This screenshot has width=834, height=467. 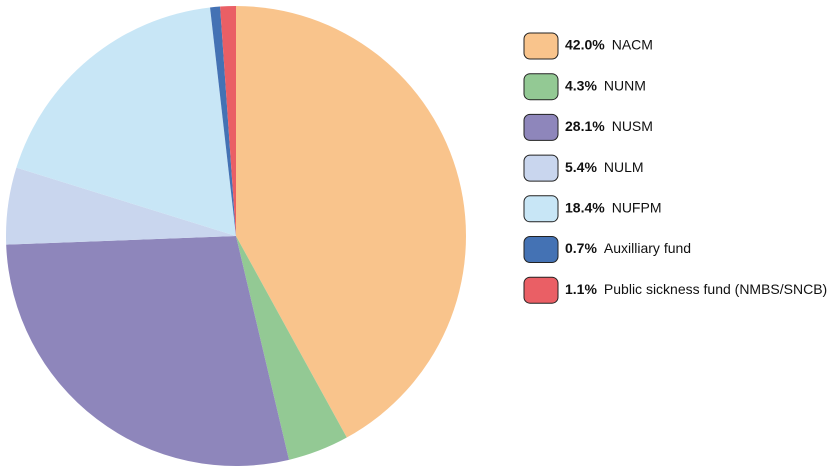 What do you see at coordinates (585, 45) in the screenshot?
I see `legend-value: 42.0%` at bounding box center [585, 45].